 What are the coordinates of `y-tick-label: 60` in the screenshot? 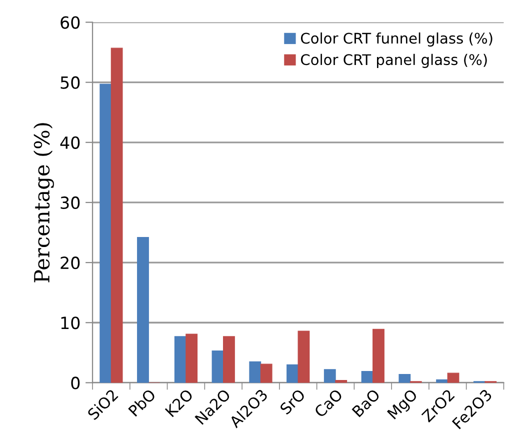 It's located at (70, 22).